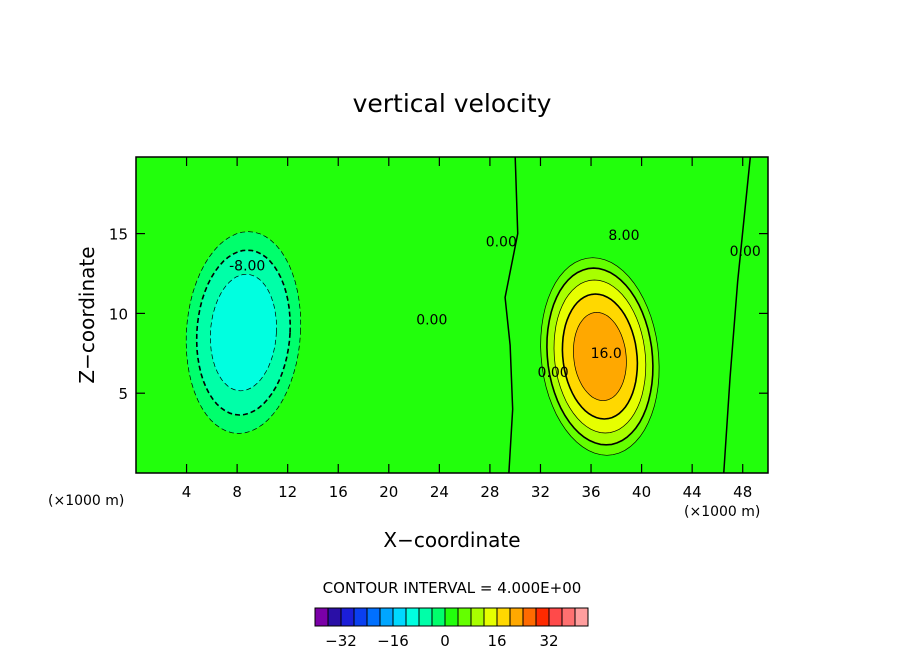 Image resolution: width=904 pixels, height=654 pixels. Describe the element at coordinates (118, 235) in the screenshot. I see `y-tick-label: 15` at that location.